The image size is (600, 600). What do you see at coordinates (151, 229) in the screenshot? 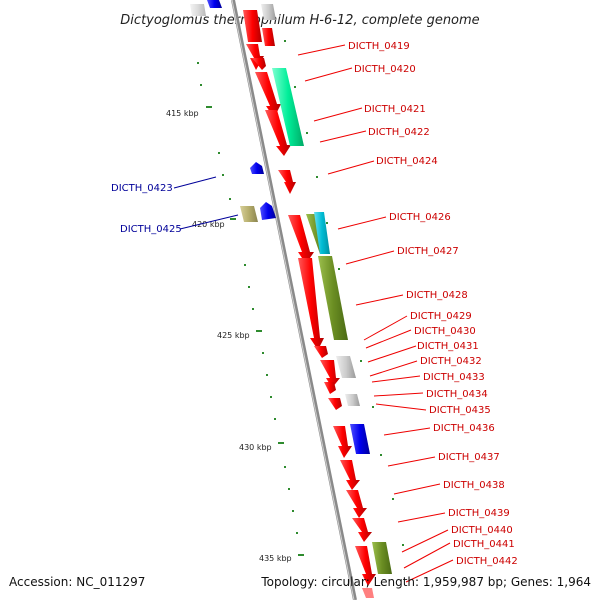
I see `gene-label: DICTH_0425` at bounding box center [151, 229].